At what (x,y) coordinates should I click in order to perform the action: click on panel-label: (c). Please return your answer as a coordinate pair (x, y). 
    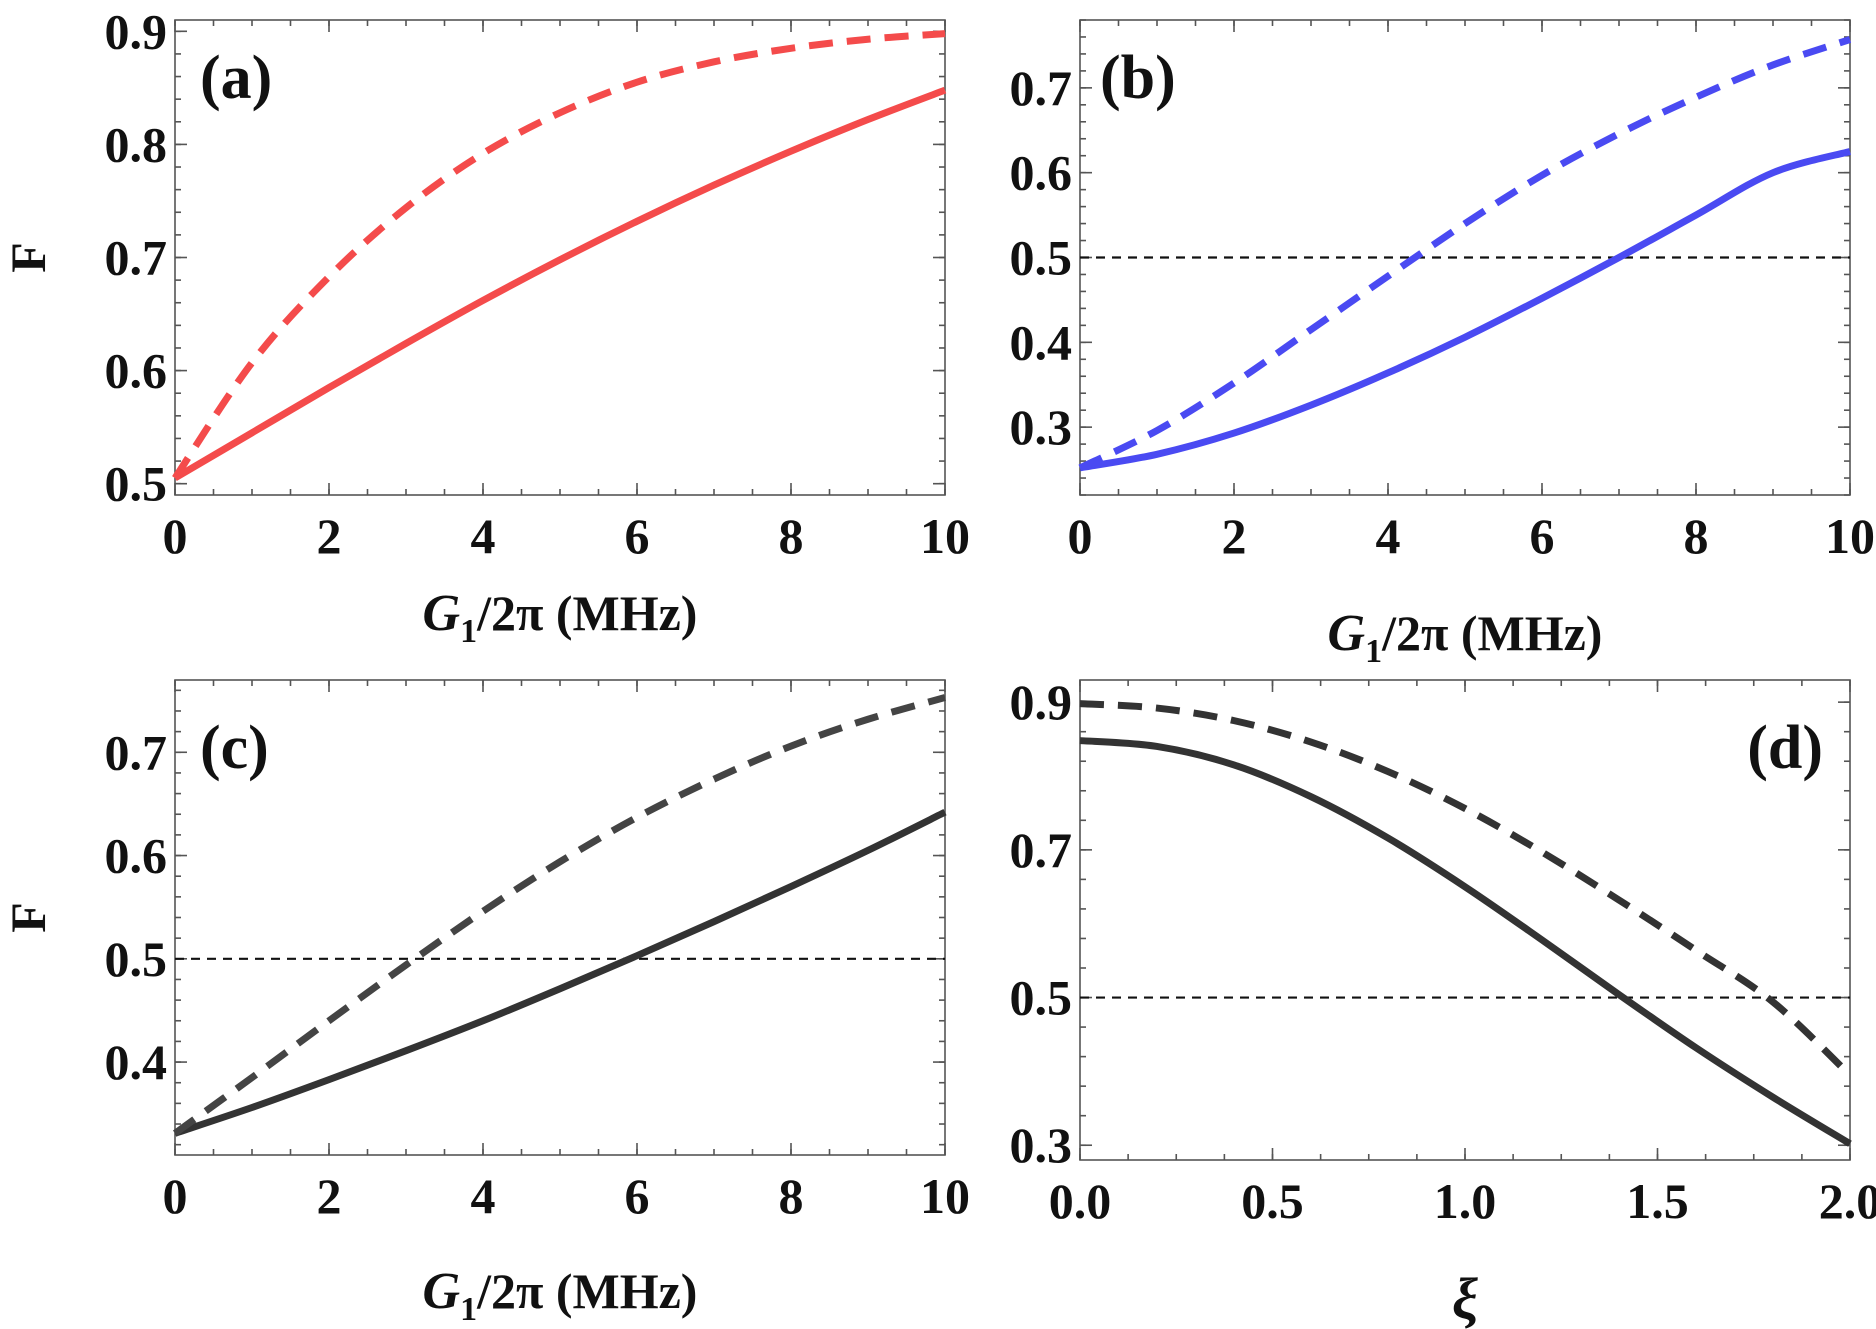
    Looking at the image, I should click on (234, 748).